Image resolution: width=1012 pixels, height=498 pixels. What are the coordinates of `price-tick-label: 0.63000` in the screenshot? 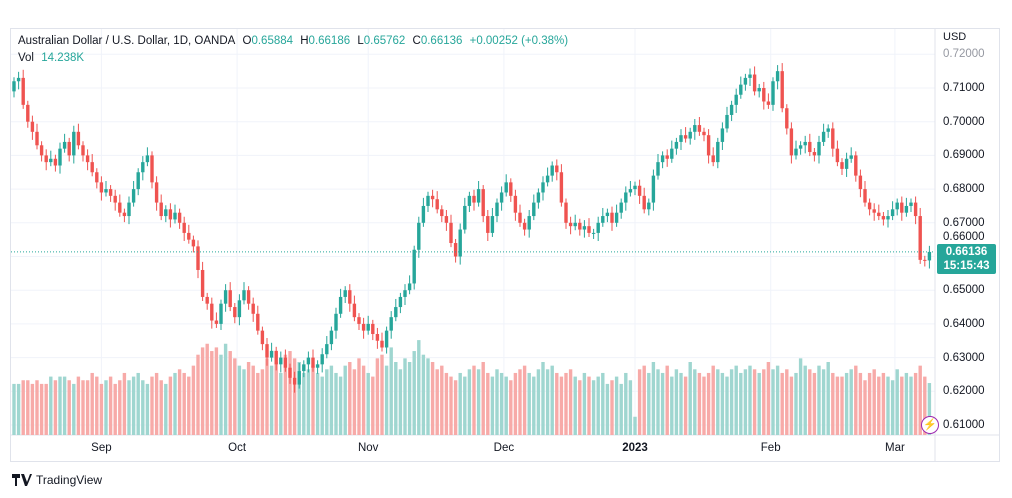 It's located at (964, 357).